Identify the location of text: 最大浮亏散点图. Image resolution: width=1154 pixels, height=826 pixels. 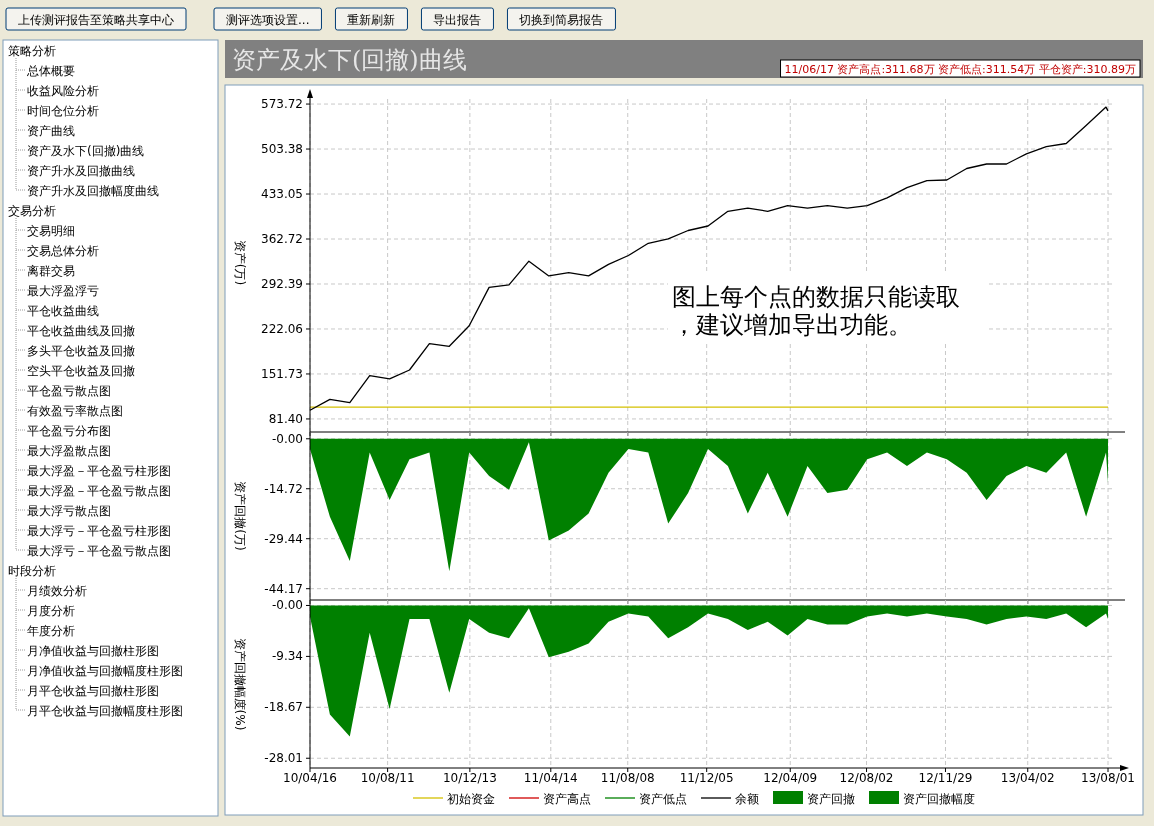
(69, 511).